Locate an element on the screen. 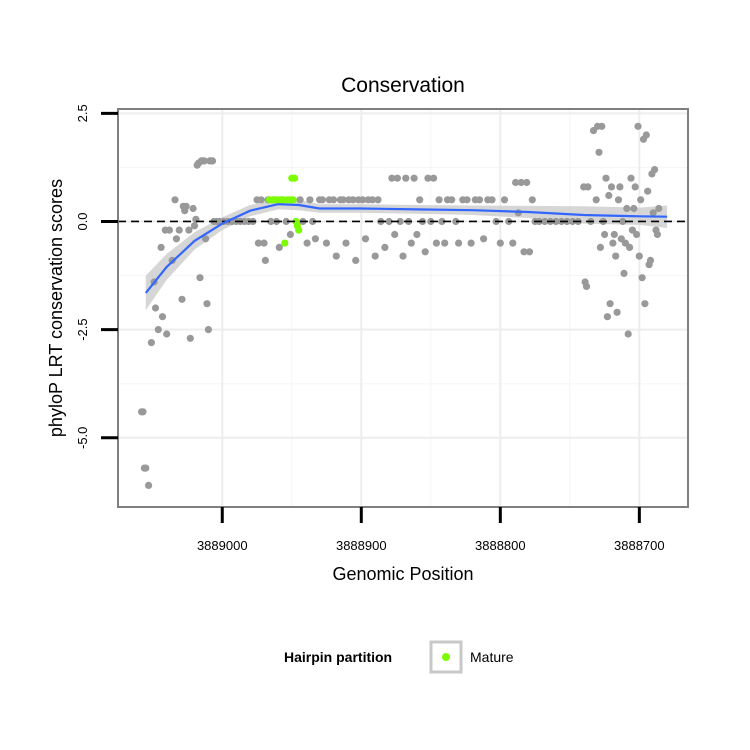 The image size is (750, 750). point-mature is located at coordinates (293, 200).